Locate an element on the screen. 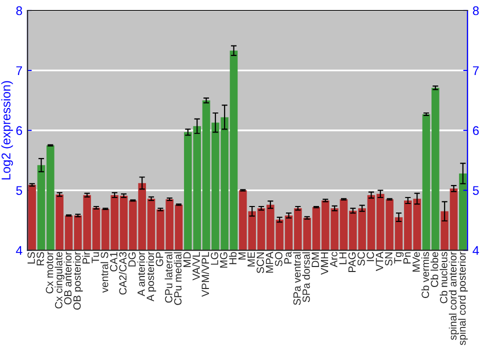 Image resolution: width=500 pixels, height=350 pixels. x-tick-label: Cx cingulate is located at coordinates (59, 280).